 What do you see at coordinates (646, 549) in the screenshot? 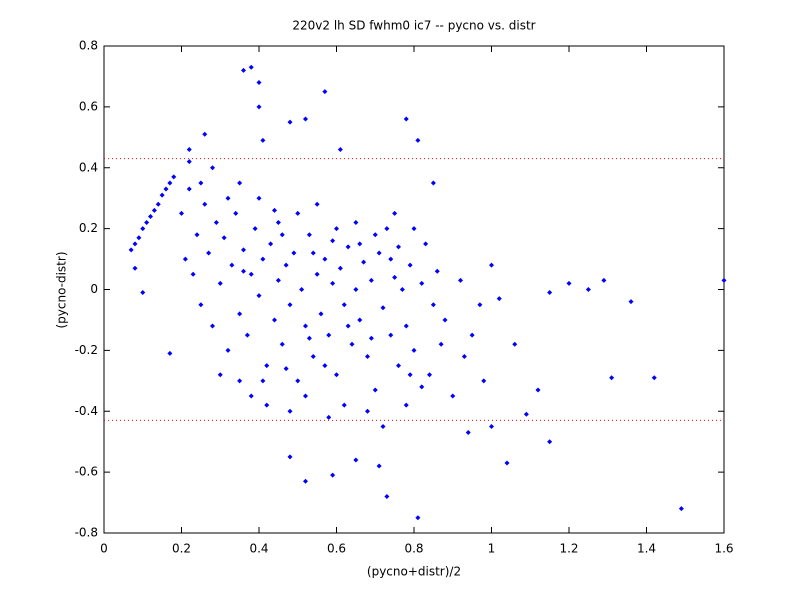
I see `x-tick-label: 1.4` at bounding box center [646, 549].